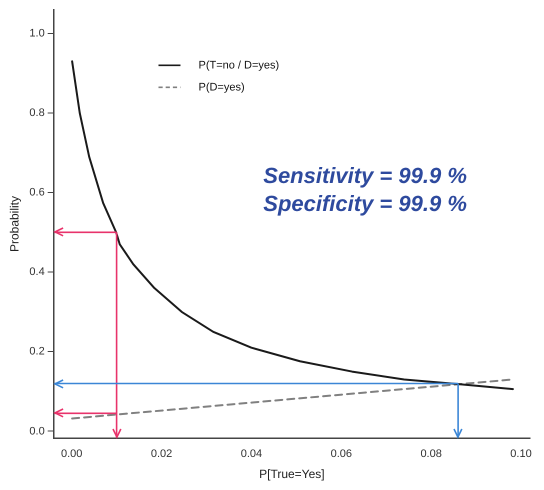 Image resolution: width=544 pixels, height=490 pixels. What do you see at coordinates (37, 431) in the screenshot?
I see `y-tick-label: 0.0` at bounding box center [37, 431].